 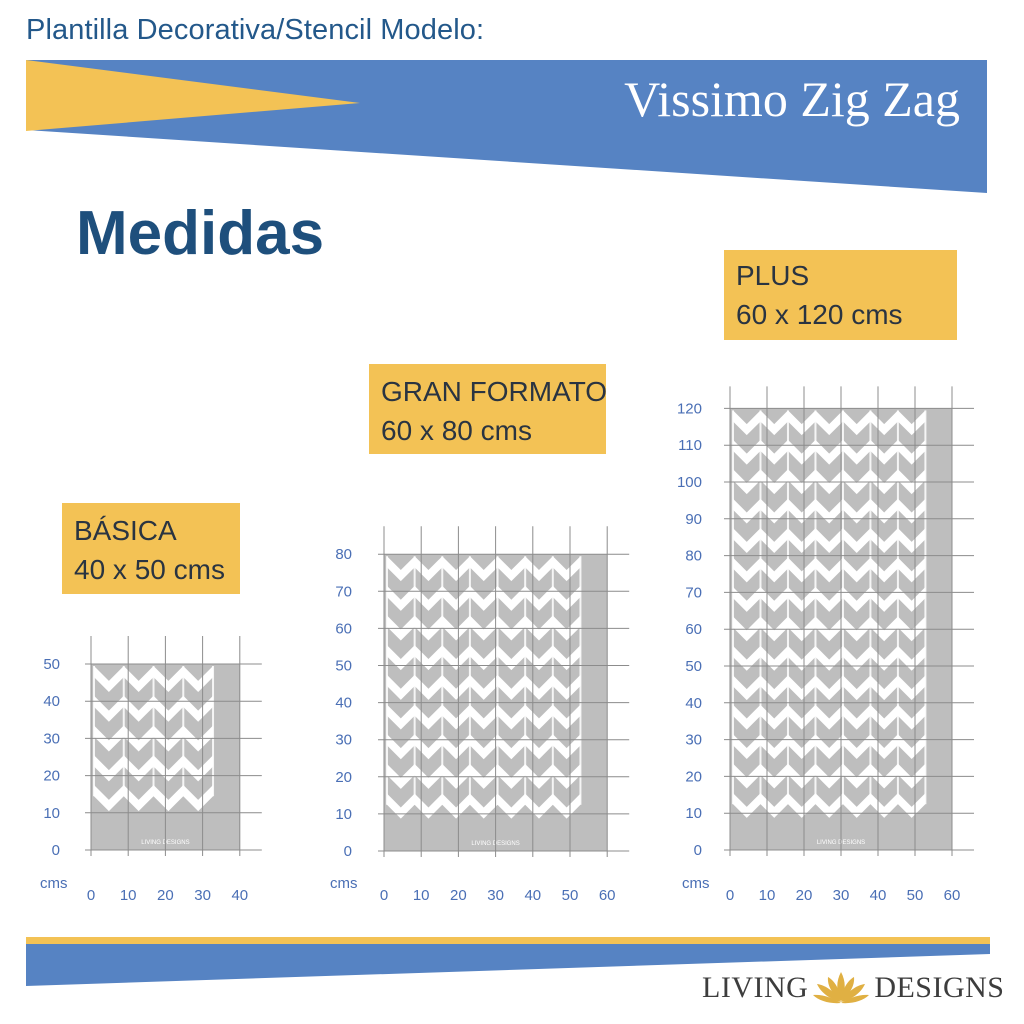 I want to click on header-banner, so click(x=506, y=126).